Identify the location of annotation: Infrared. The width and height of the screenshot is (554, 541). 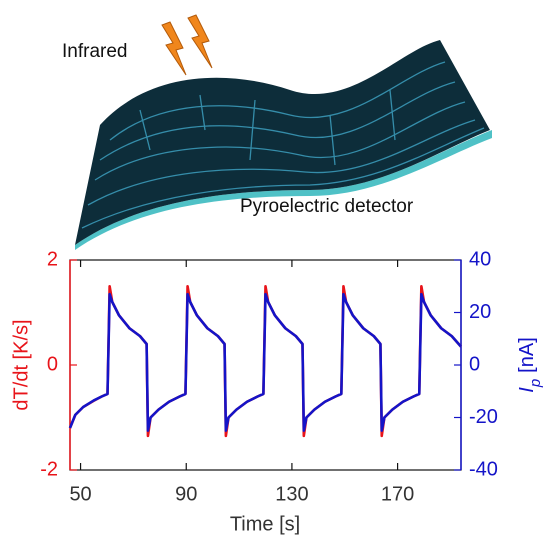
(94, 51).